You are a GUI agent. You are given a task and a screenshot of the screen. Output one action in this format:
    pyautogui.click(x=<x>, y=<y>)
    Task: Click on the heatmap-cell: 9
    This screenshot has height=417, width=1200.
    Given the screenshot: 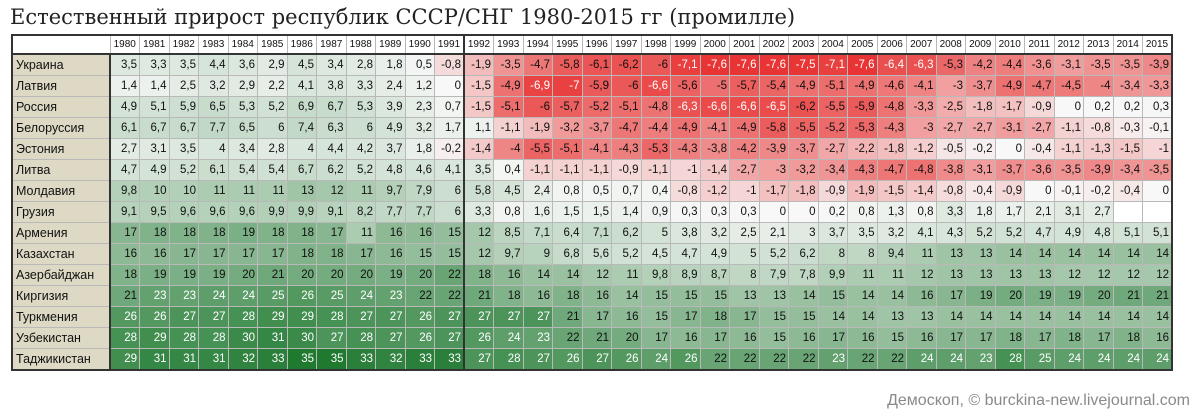 What is the action you would take?
    pyautogui.click(x=537, y=254)
    